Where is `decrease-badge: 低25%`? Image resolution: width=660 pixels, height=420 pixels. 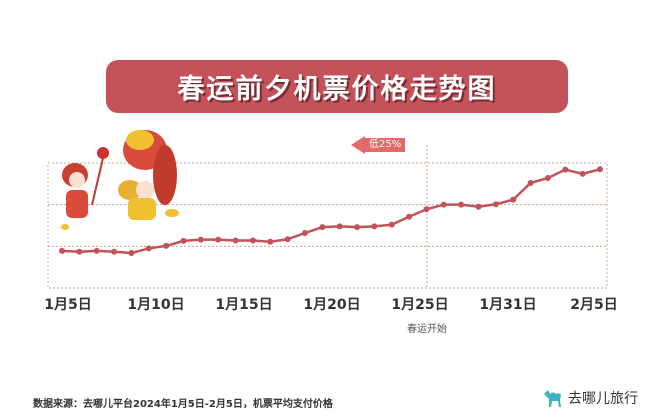 decrease-badge: 低25% is located at coordinates (385, 145).